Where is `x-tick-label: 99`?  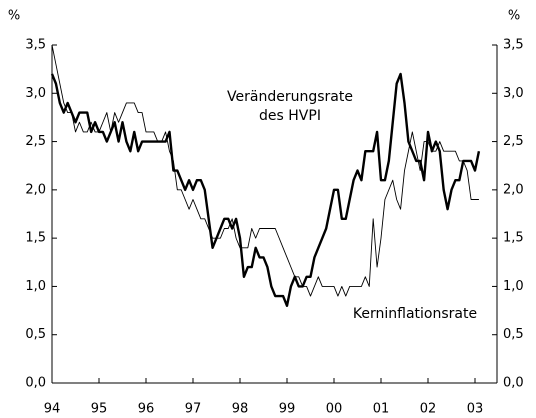 x-tick-label: 99 is located at coordinates (287, 409).